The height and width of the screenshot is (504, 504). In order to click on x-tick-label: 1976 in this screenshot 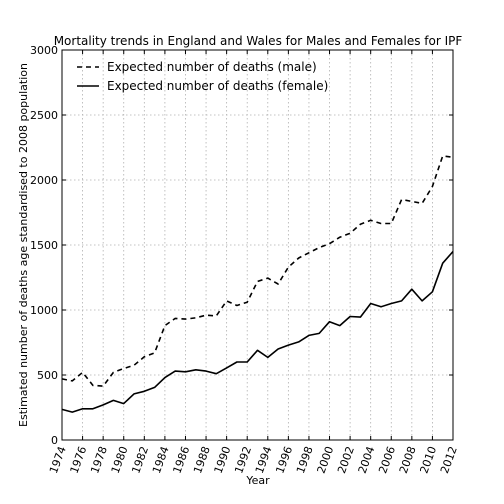, I will do `click(79, 460)`.